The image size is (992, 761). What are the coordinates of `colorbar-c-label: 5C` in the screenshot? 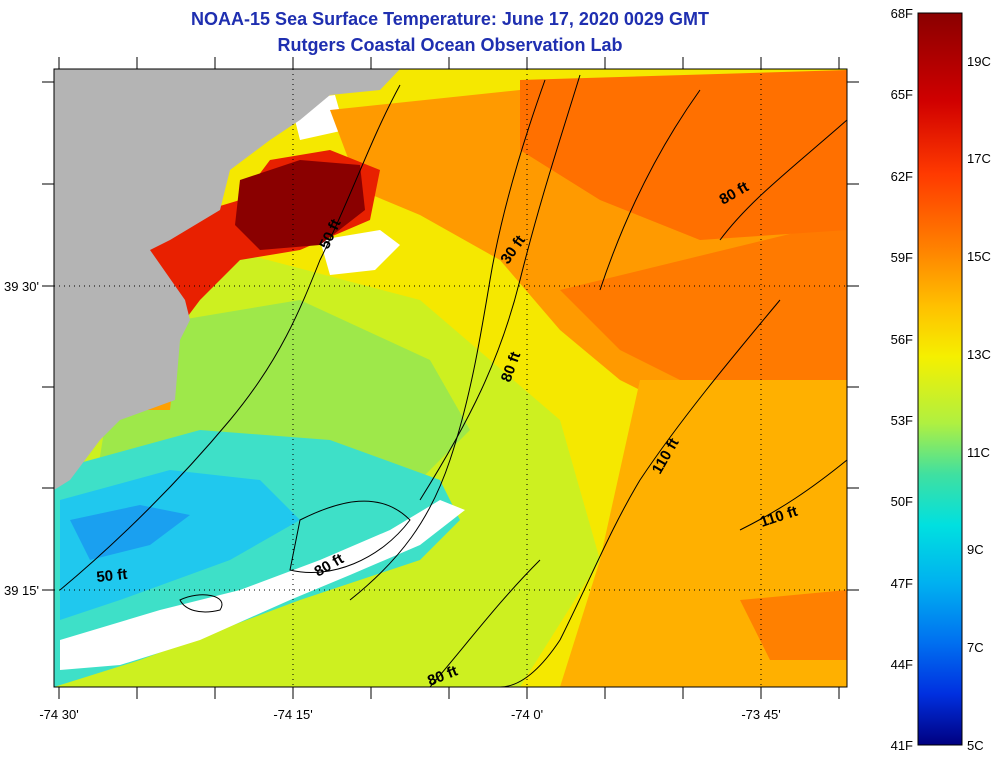 It's located at (975, 745).